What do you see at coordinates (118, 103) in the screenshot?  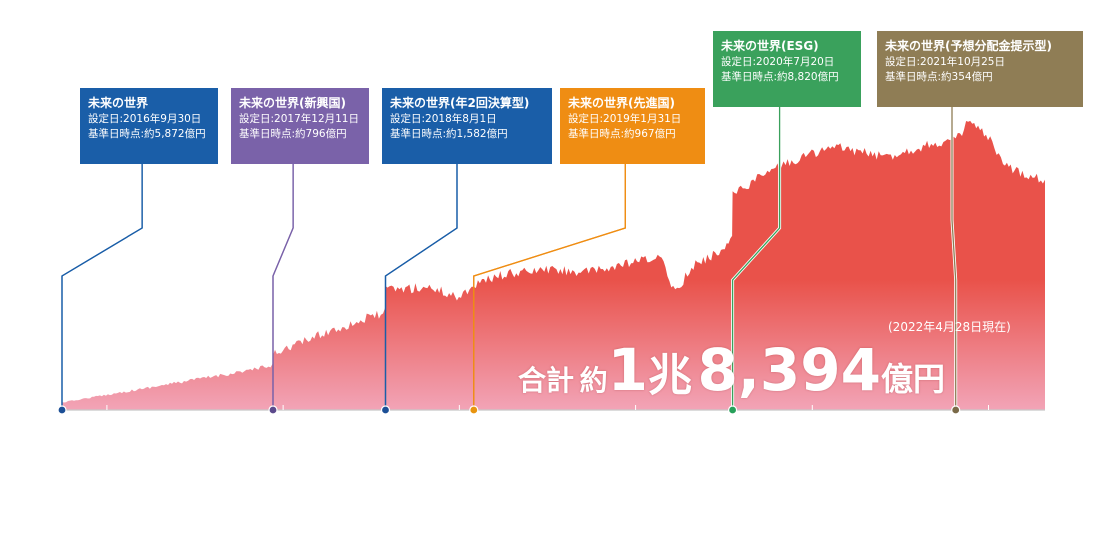 I see `fund-name: 未来の世界` at bounding box center [118, 103].